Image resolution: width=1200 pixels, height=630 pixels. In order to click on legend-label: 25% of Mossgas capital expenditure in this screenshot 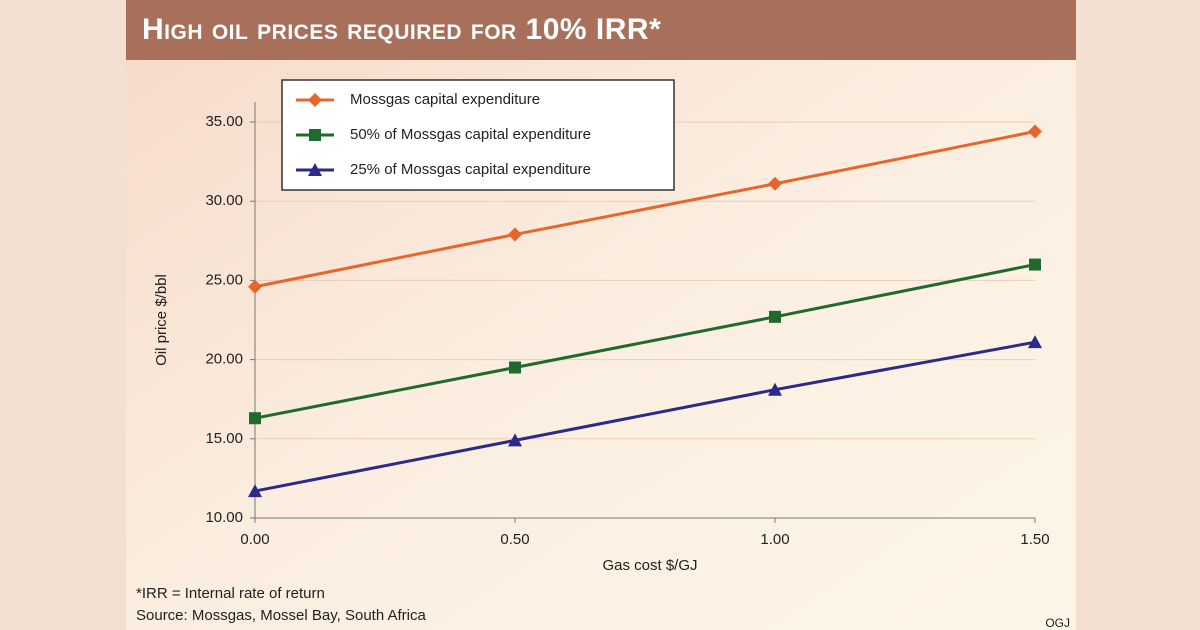, I will do `click(470, 169)`.